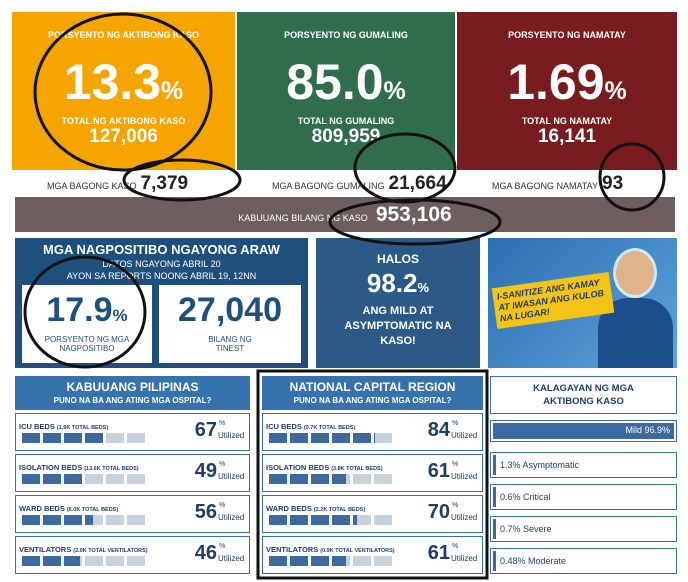 This screenshot has height=582, width=688. Describe the element at coordinates (292, 549) in the screenshot. I see `row-name: VENTILATORS` at that location.